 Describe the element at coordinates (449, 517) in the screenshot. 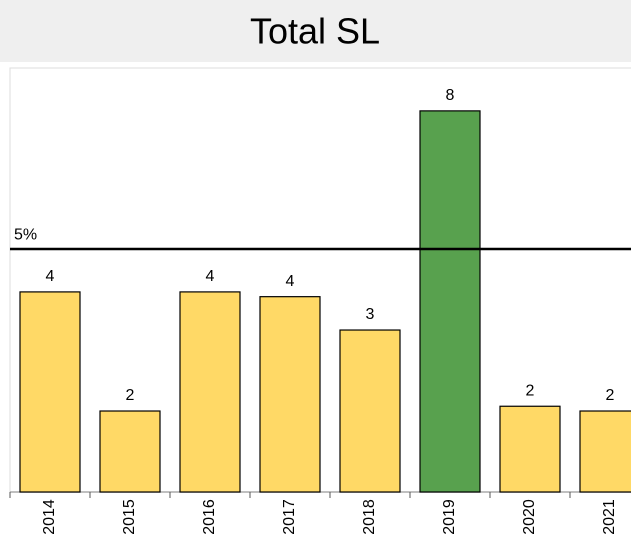

I see `x-tick-label: 2019` at that location.